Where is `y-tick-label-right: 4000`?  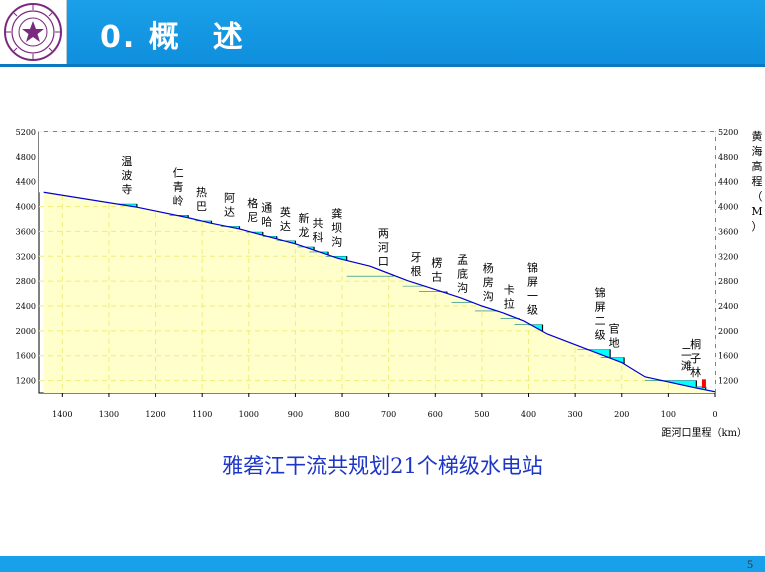
y-tick-label-right: 4000 is located at coordinates (728, 207).